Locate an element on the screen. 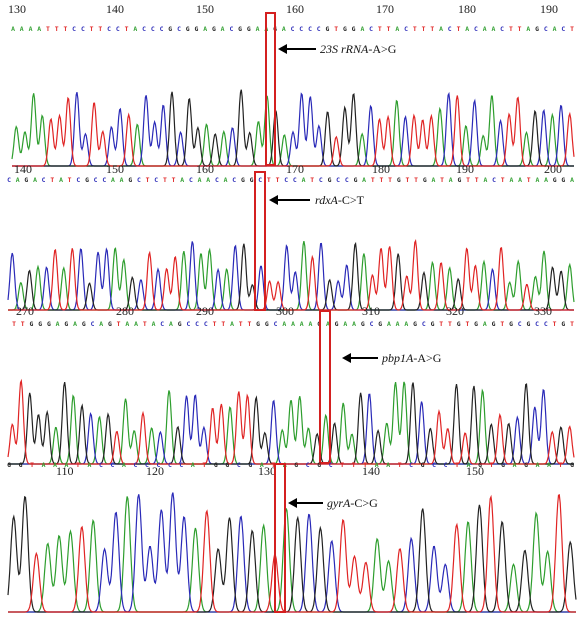  mutation-label: 23S rRNA-A>G is located at coordinates (358, 49).